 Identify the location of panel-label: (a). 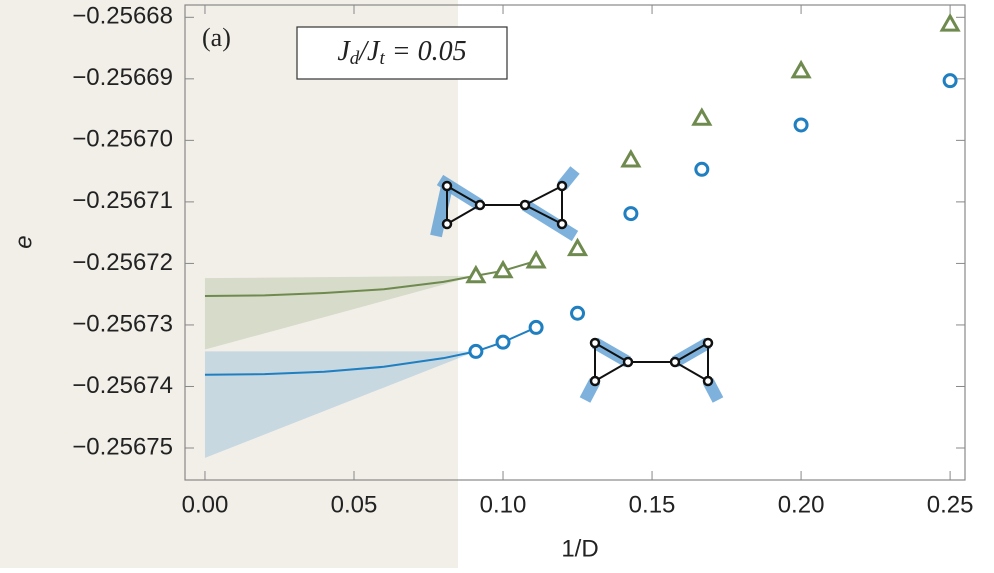
(216, 37).